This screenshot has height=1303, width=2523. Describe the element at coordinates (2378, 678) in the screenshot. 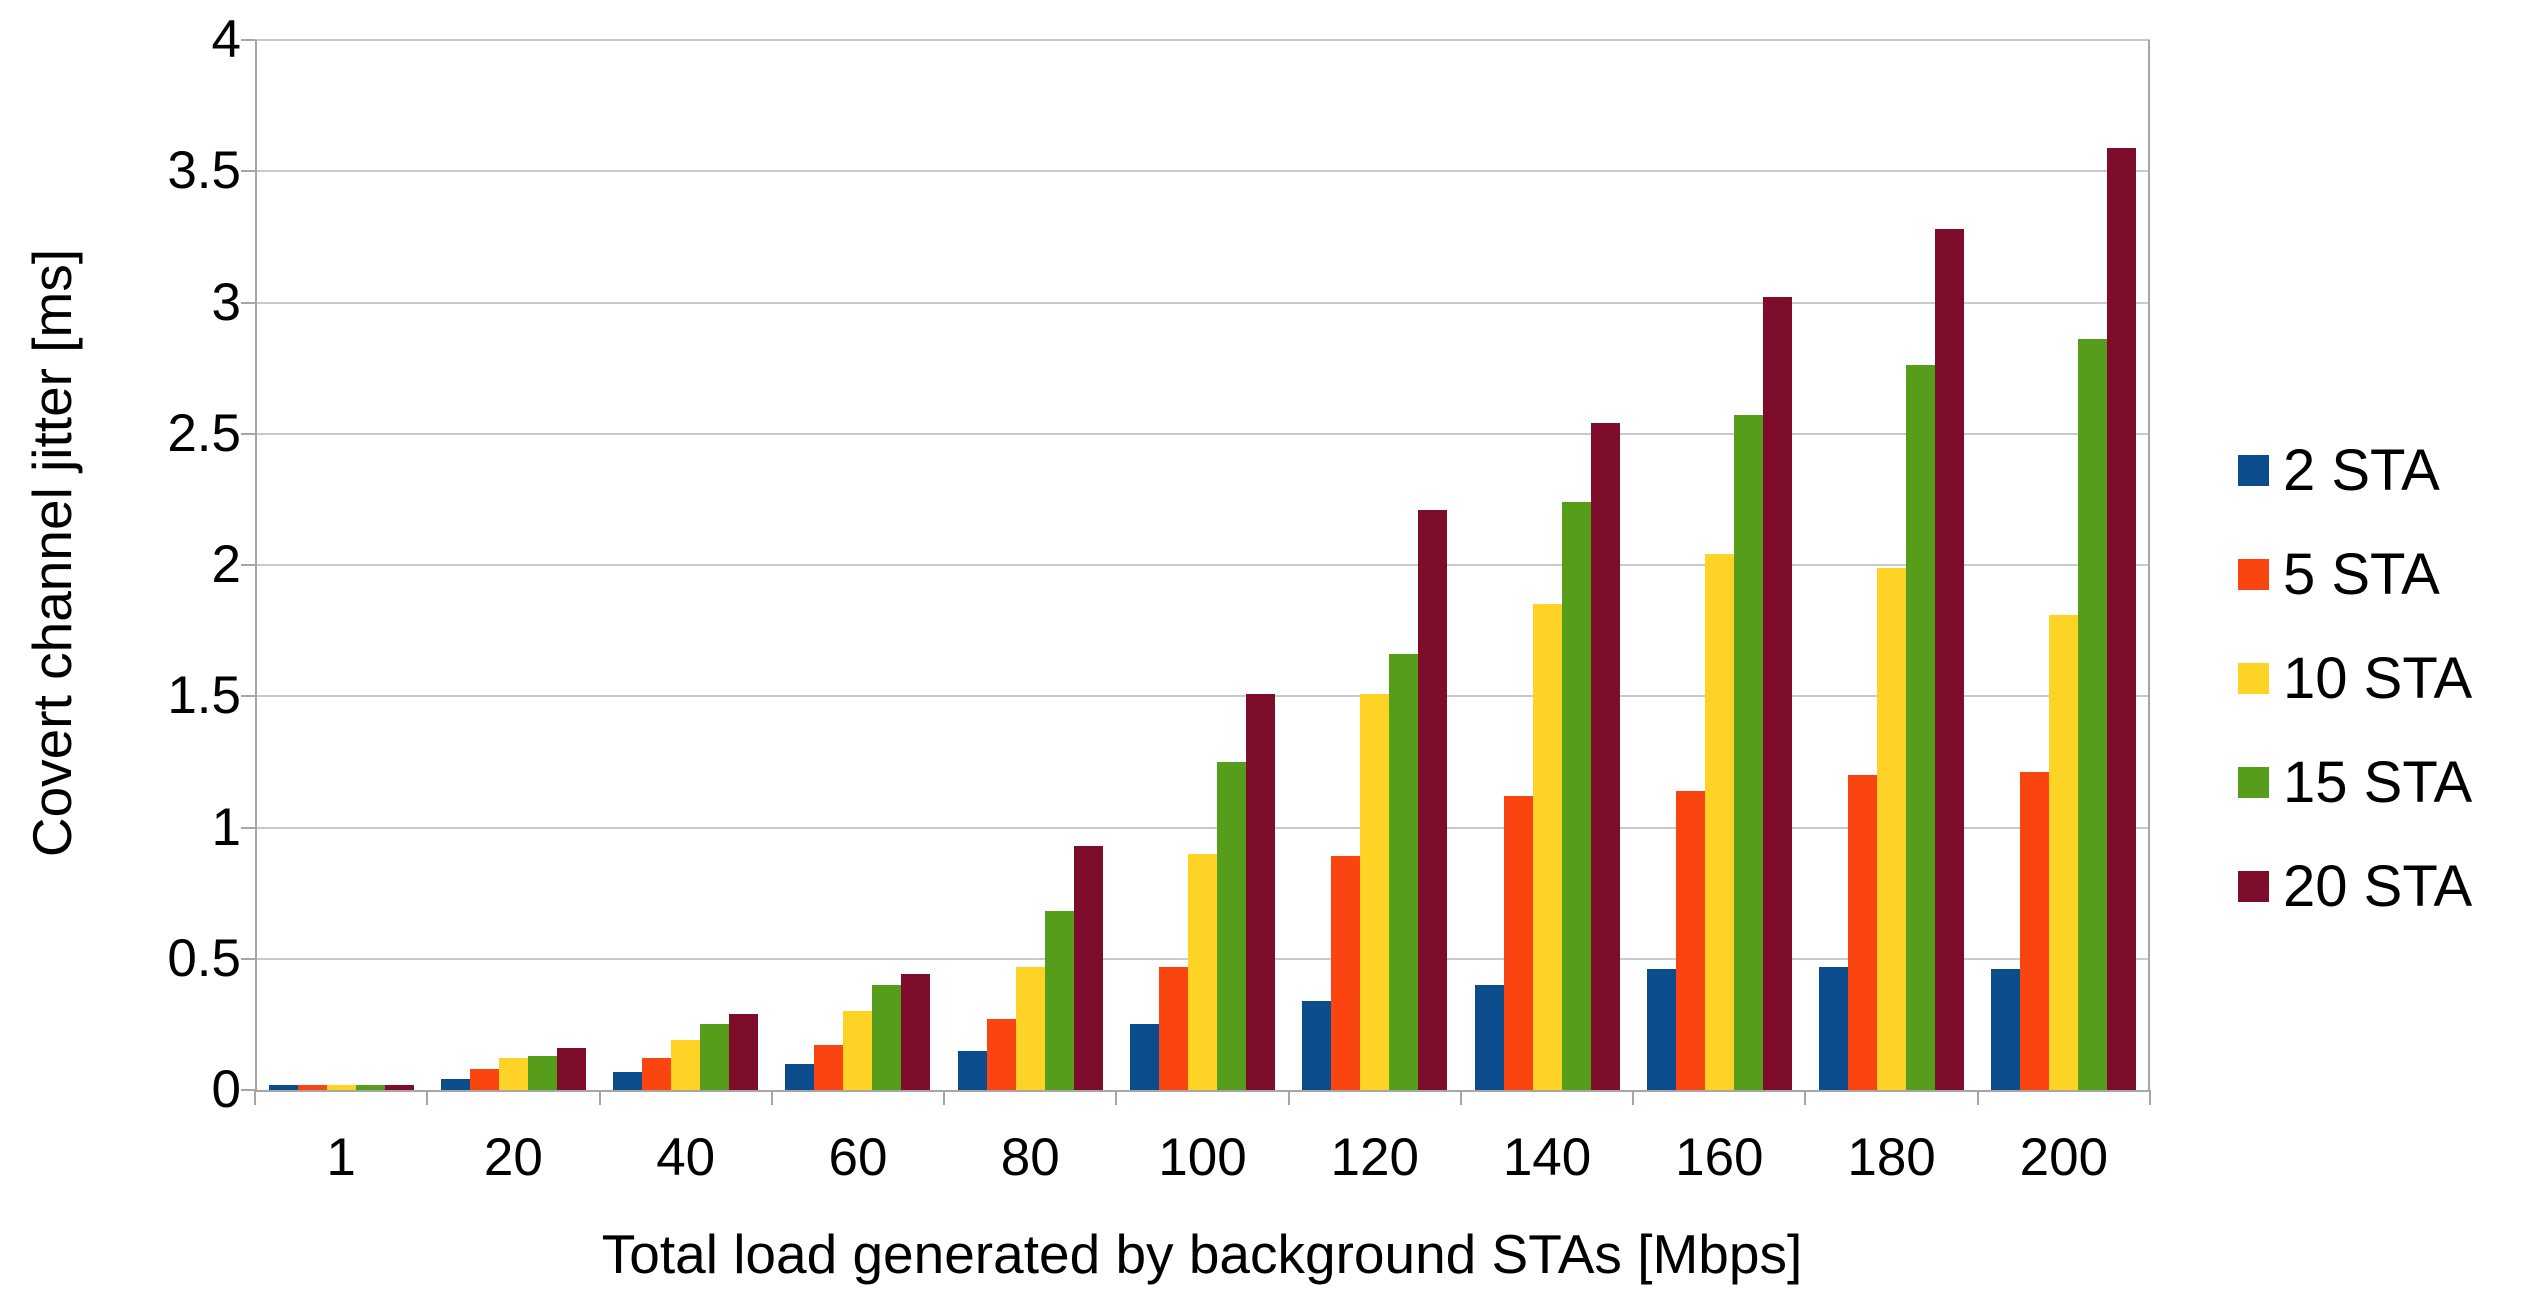

I see `legend-label: 10 STA` at that location.